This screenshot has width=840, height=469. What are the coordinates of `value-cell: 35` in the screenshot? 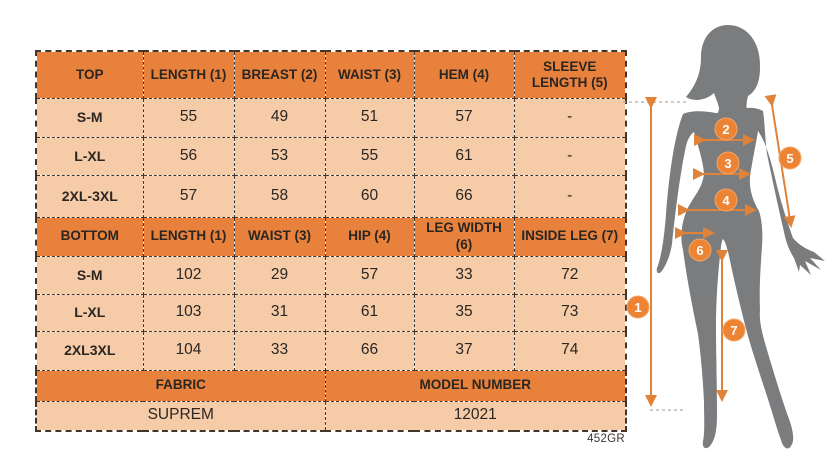 It's located at (464, 312).